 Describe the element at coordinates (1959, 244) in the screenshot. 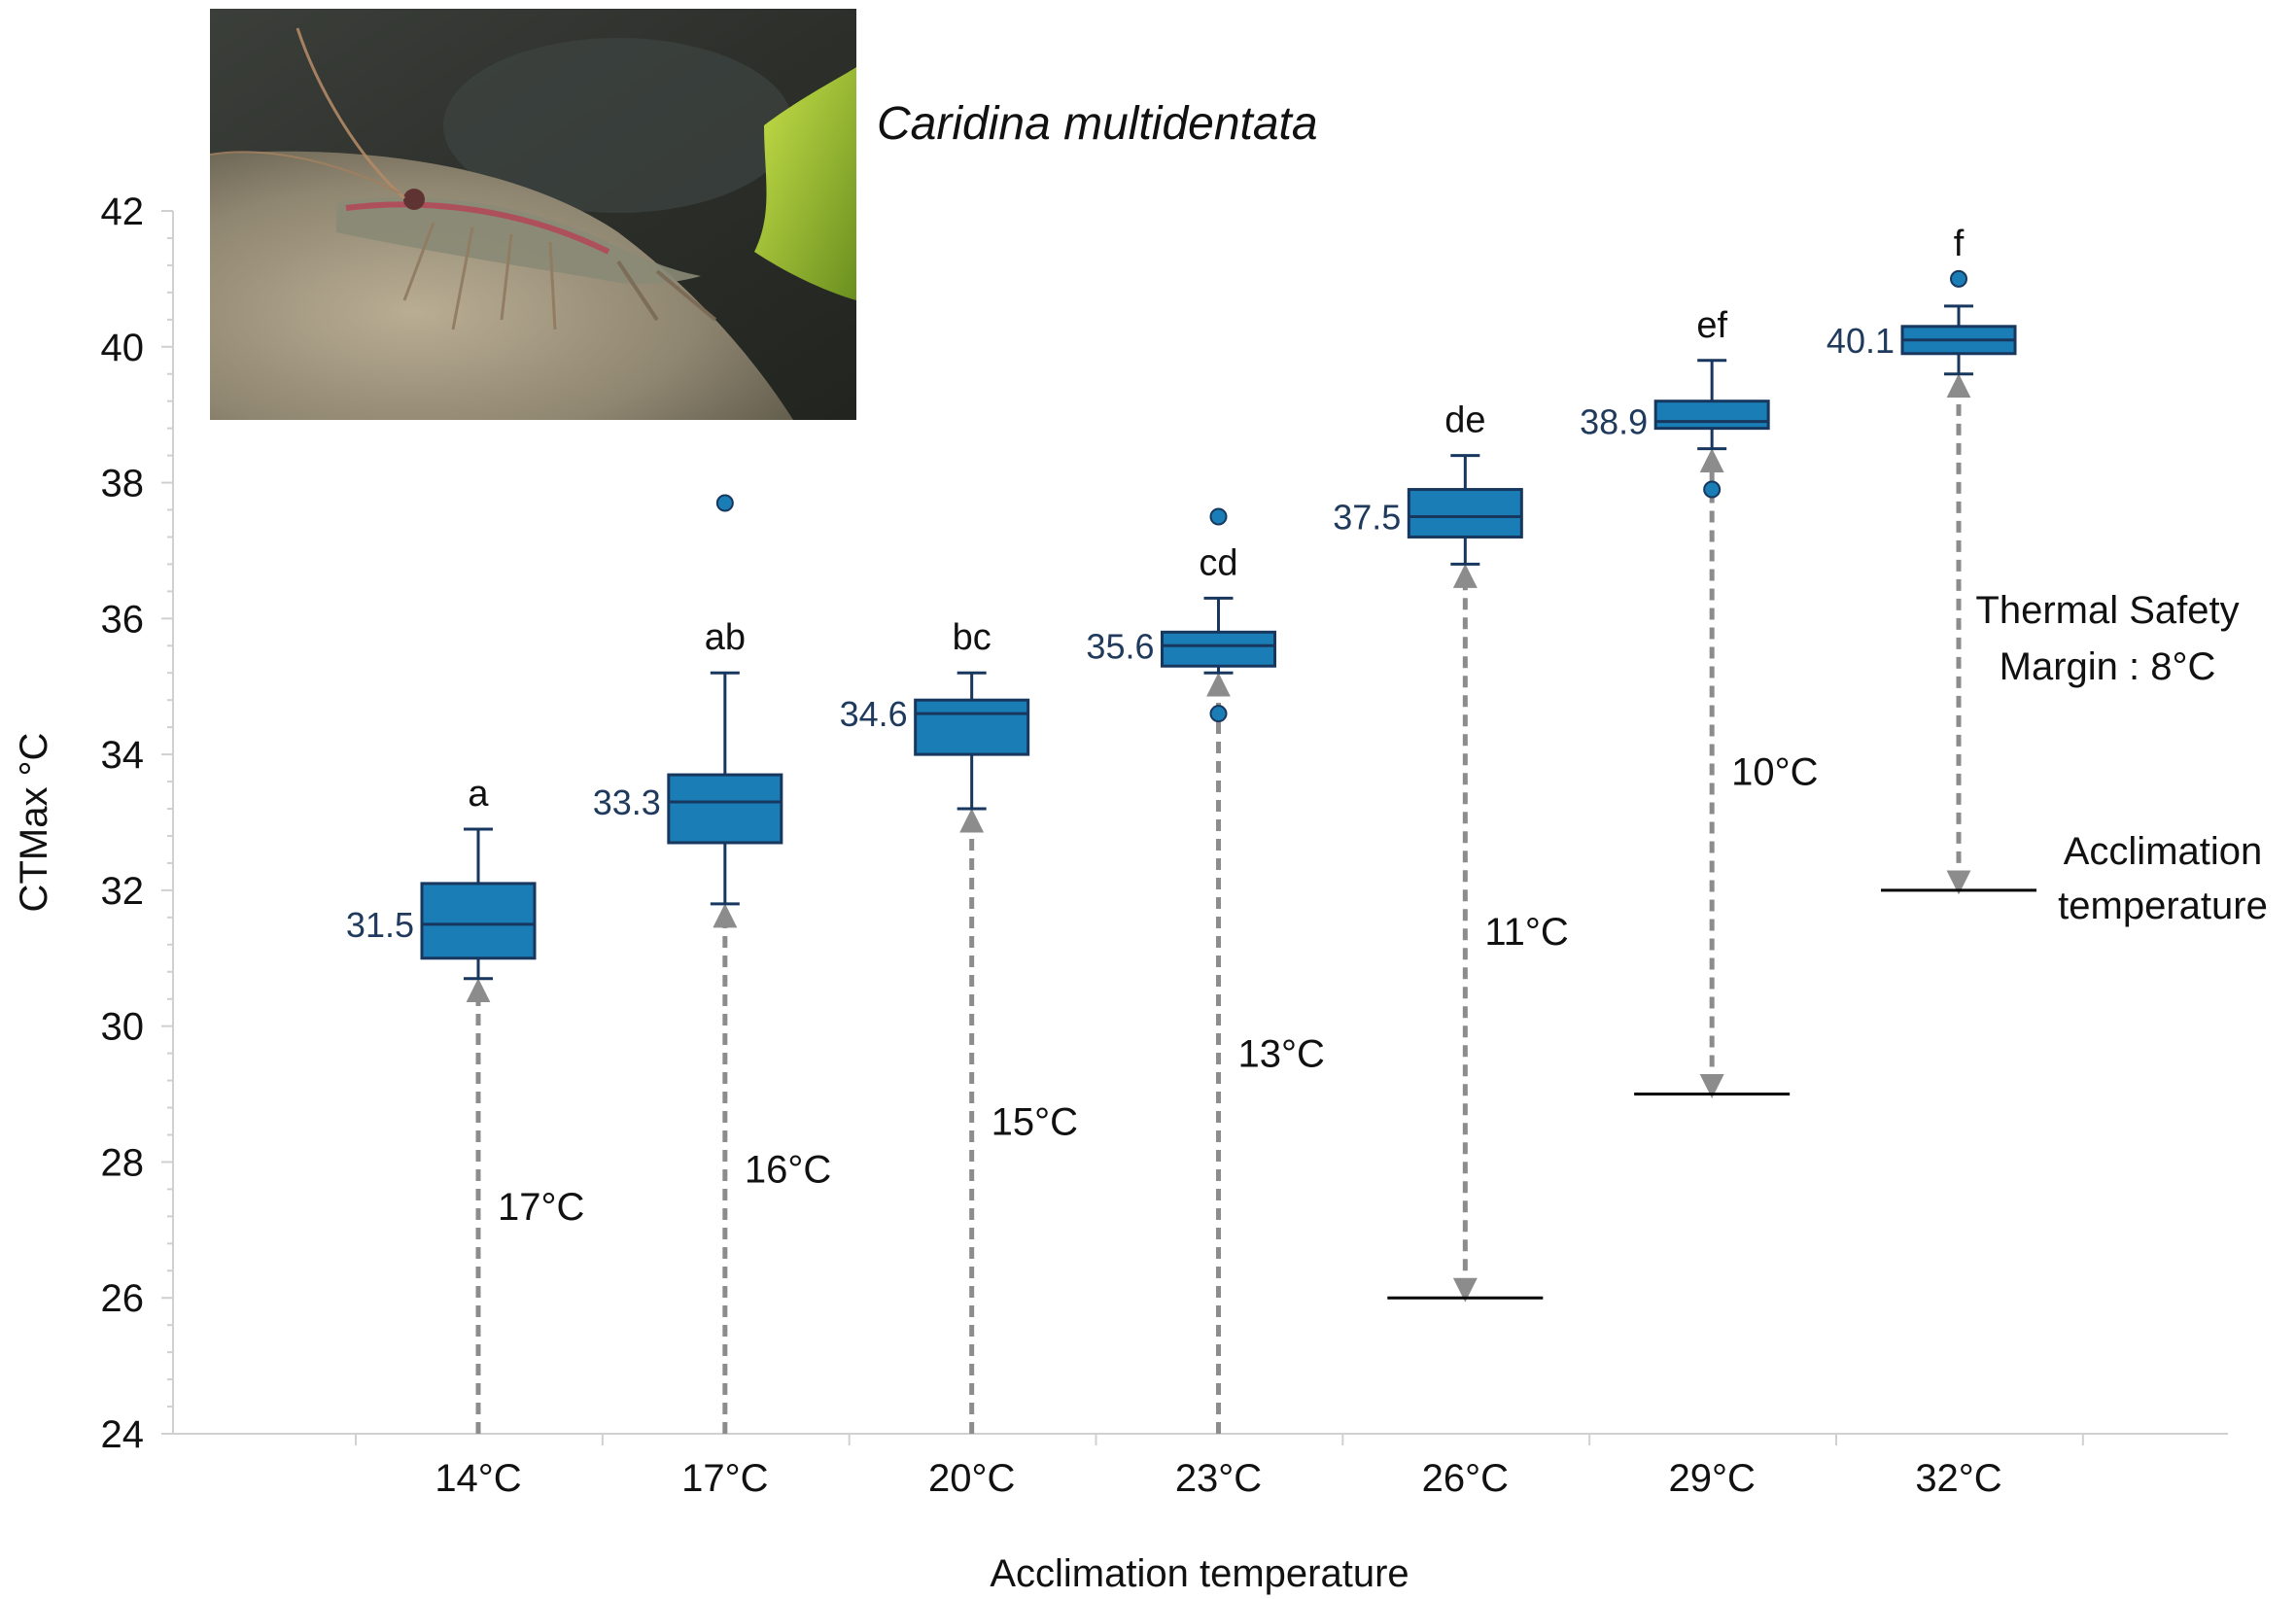

I see `significance-letter: f` at that location.